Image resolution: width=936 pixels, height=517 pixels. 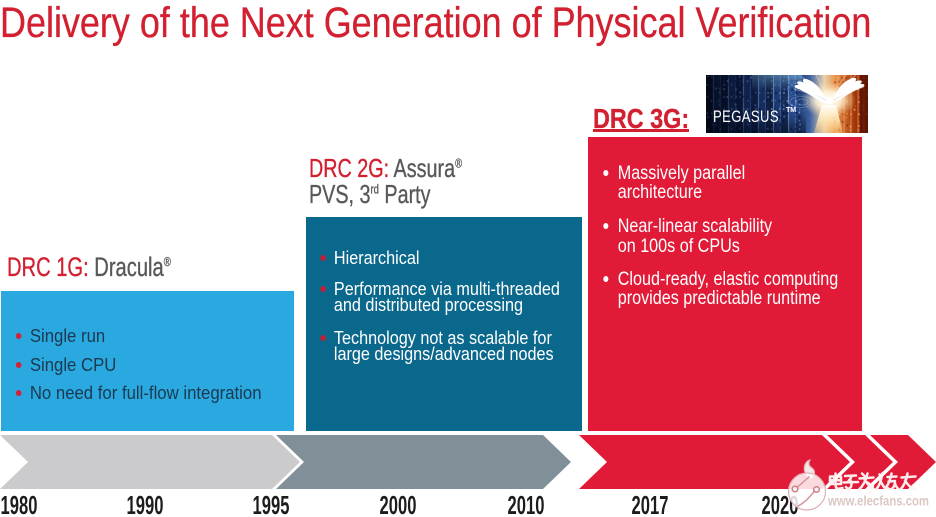 What do you see at coordinates (746, 117) in the screenshot?
I see `svg-text: PEGASUS` at bounding box center [746, 117].